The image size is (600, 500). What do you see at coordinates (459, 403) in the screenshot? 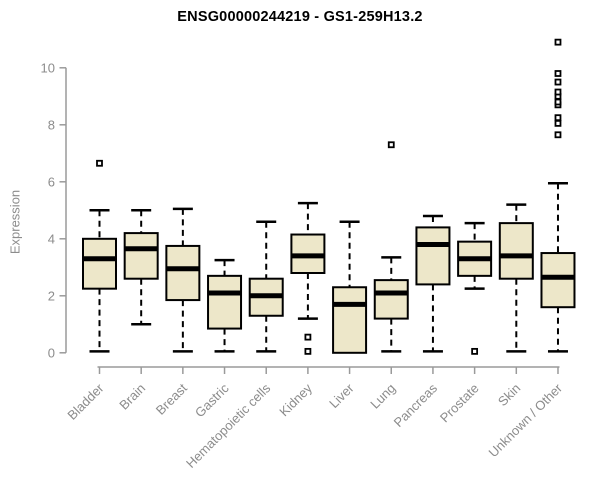
I see `x-axis-tick-label-prostate: Prostate` at bounding box center [459, 403].